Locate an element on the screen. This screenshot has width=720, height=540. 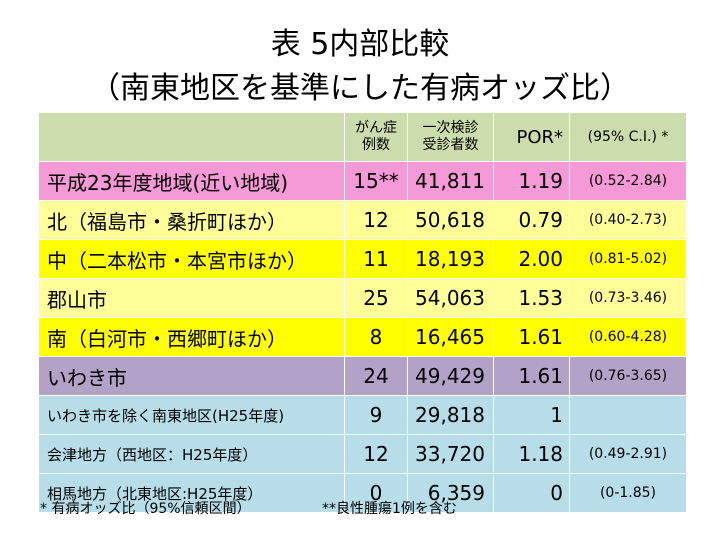
examinees-count: 29,818 is located at coordinates (450, 415).